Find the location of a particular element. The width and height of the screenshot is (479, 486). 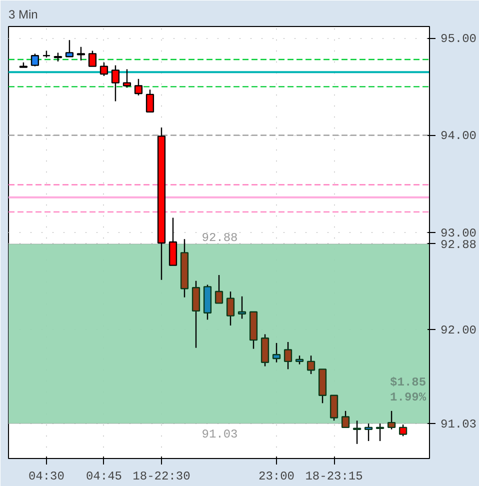

x-tick-label: 04:45 is located at coordinates (104, 477).